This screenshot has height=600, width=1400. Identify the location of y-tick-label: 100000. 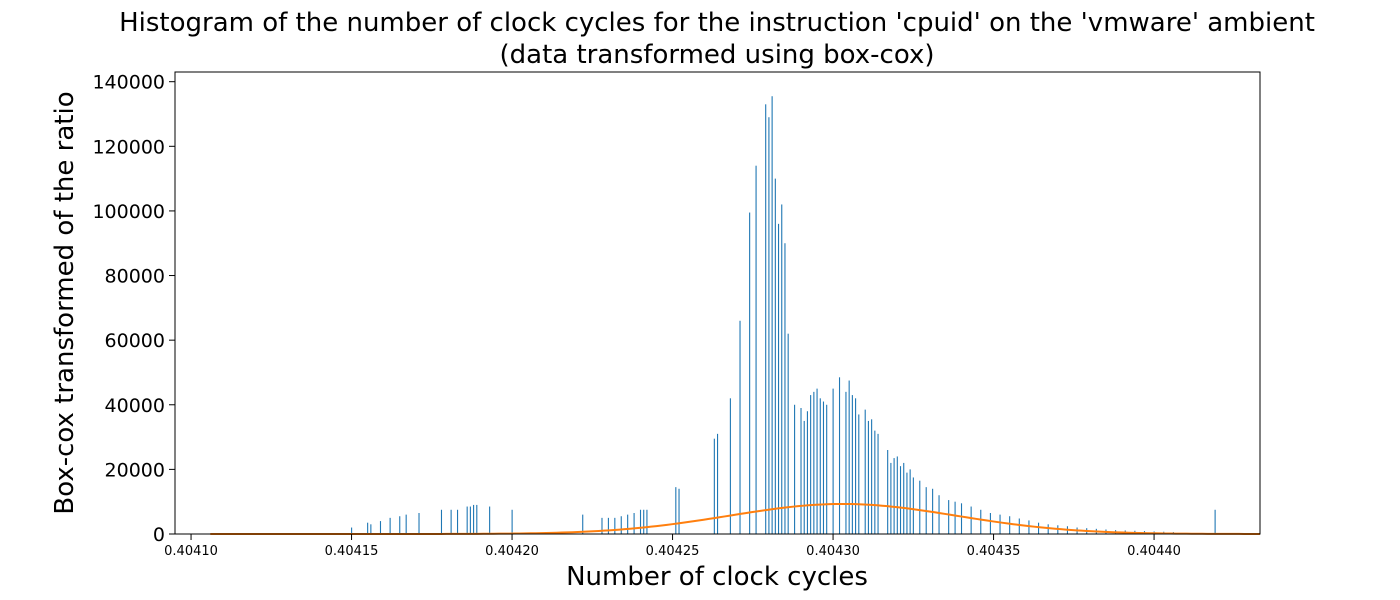
(128, 212).